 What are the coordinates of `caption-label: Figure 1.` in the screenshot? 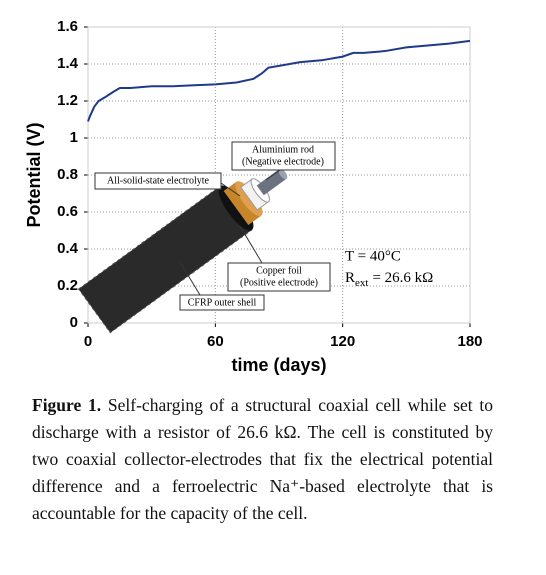 It's located at (67, 405).